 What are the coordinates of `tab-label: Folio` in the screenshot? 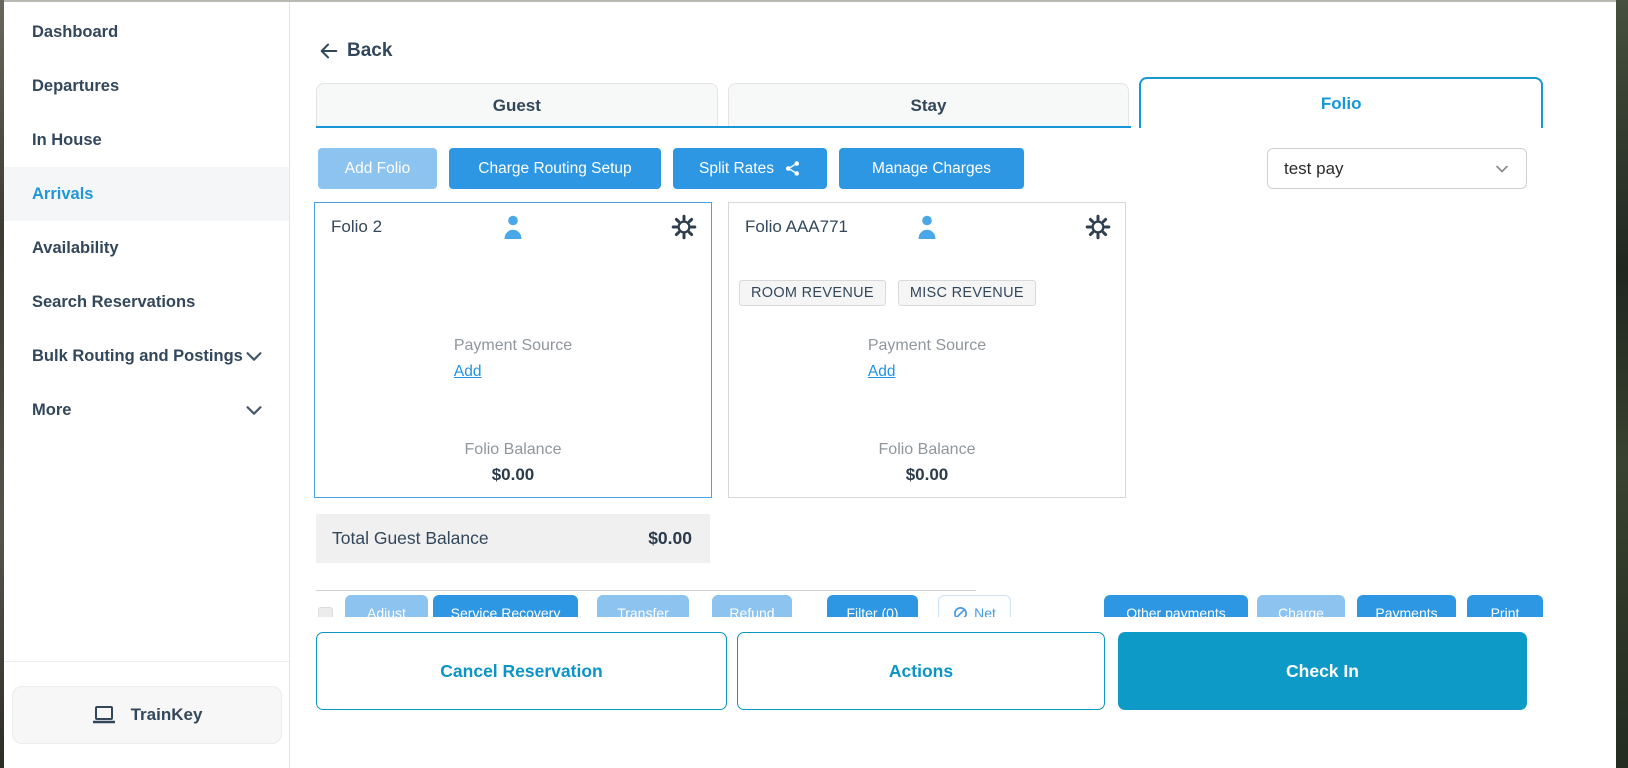 It's located at (1341, 103).